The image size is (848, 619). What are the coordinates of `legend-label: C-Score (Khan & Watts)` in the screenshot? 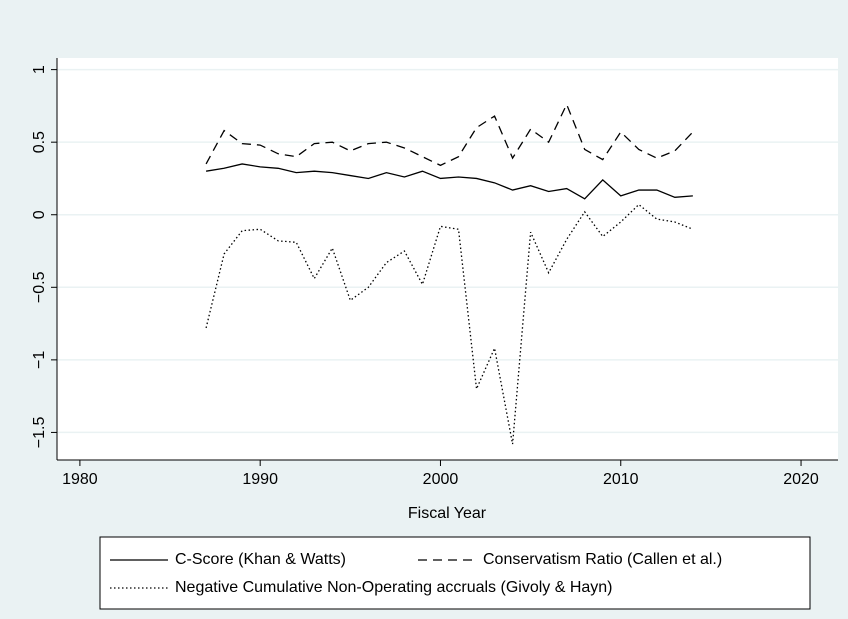 It's located at (260, 559).